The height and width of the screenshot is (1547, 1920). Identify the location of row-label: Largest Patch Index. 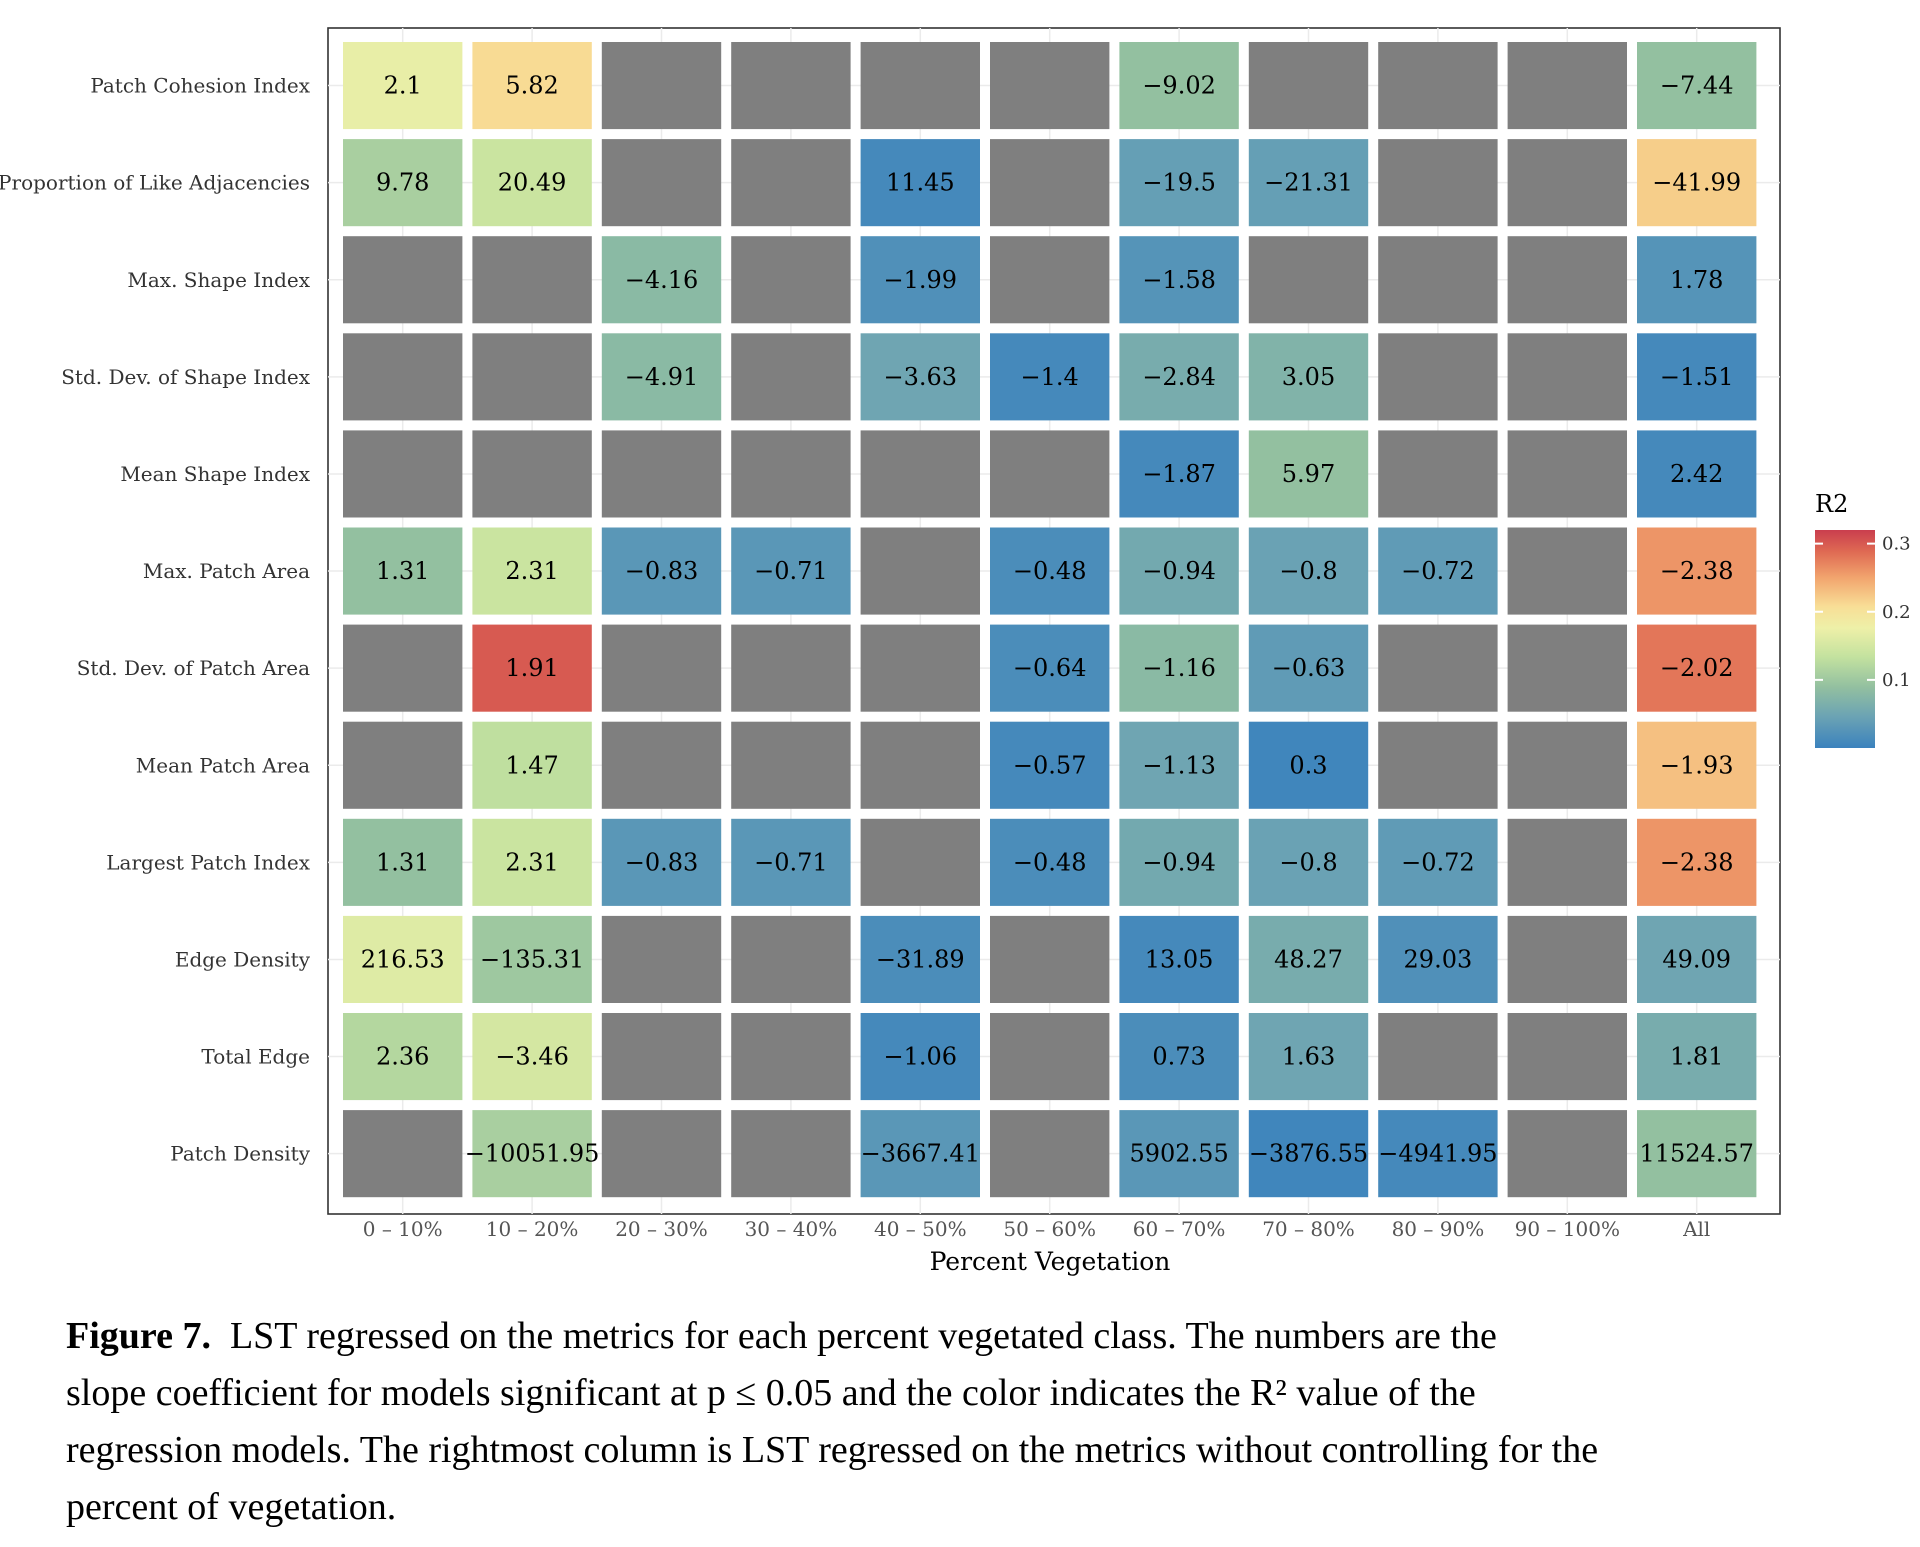
(208, 862).